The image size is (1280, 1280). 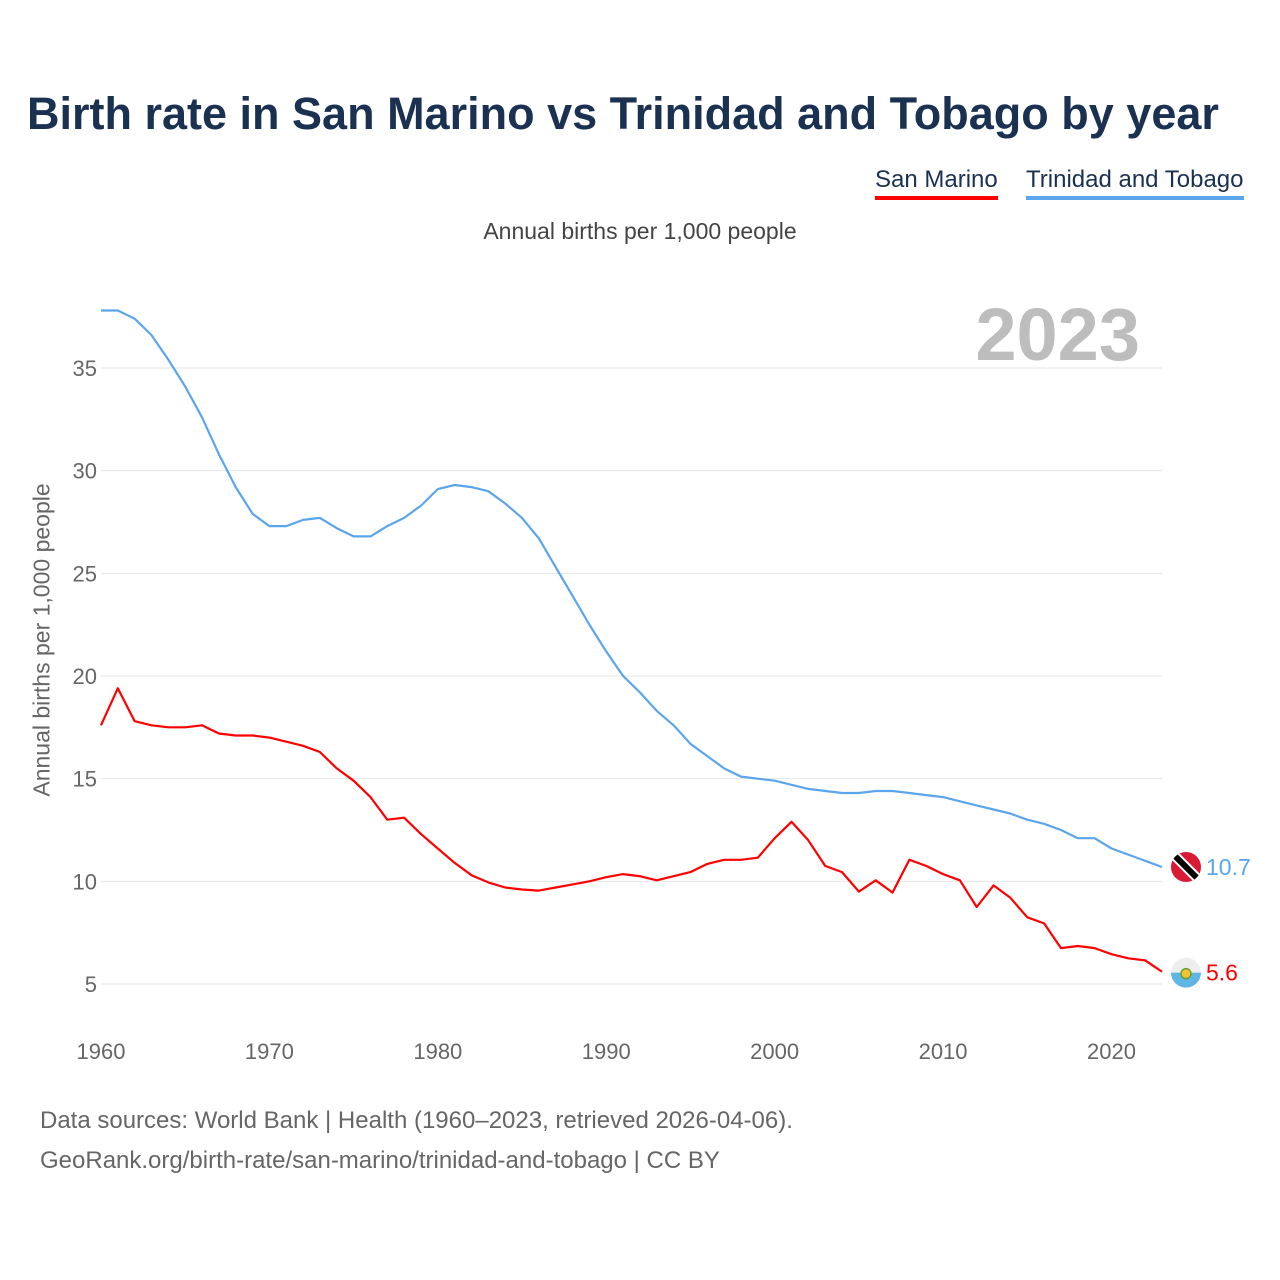 What do you see at coordinates (943, 1051) in the screenshot?
I see `x-tick-label: 2010` at bounding box center [943, 1051].